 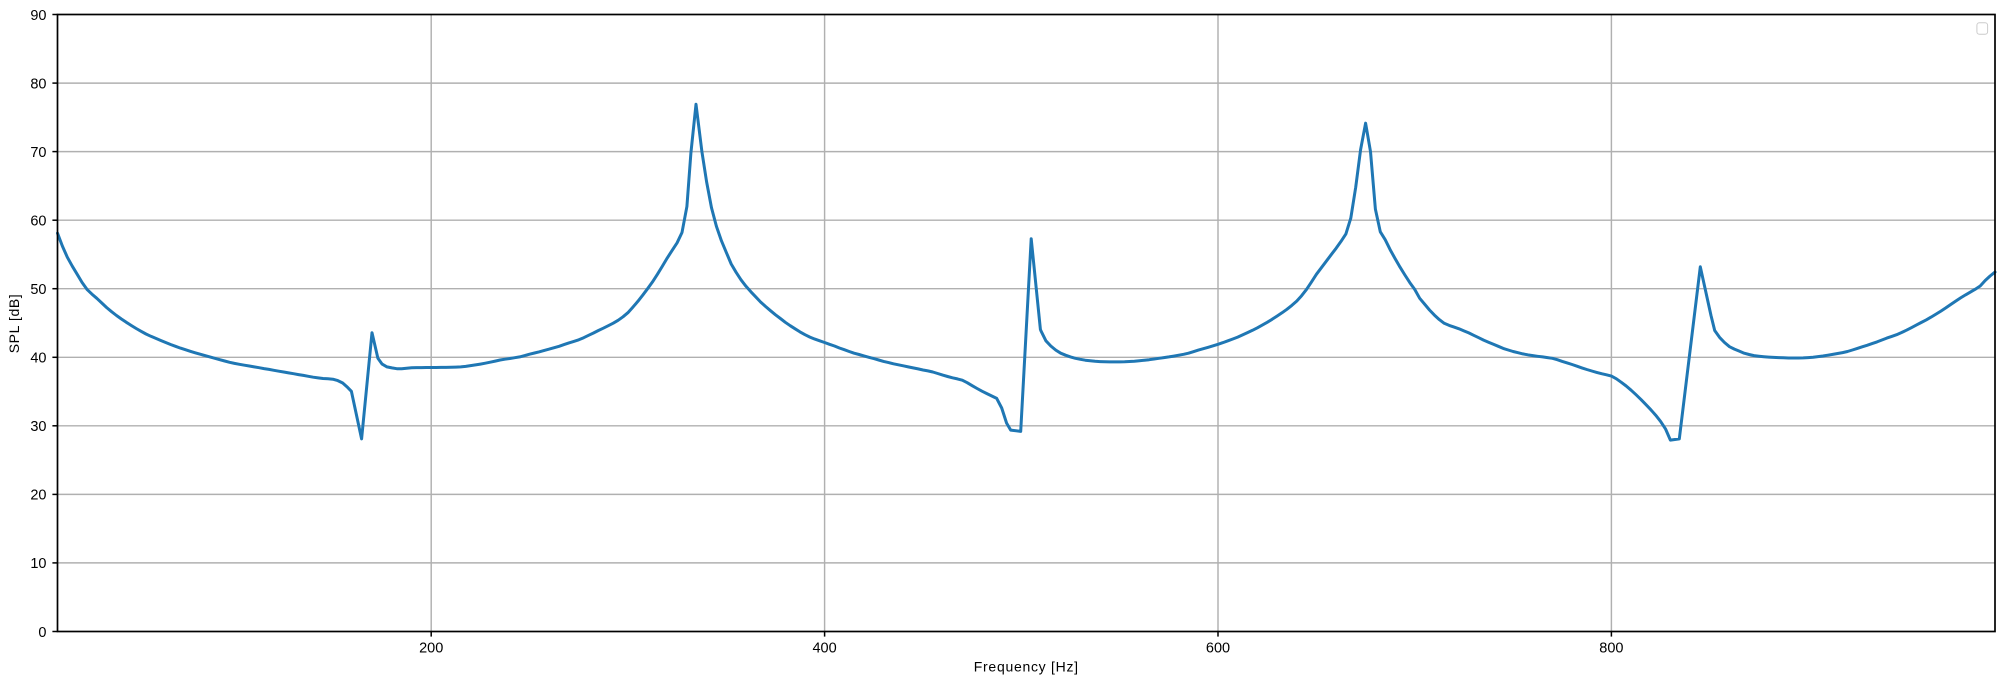 I want to click on svg-text: 600, so click(x=1218, y=648).